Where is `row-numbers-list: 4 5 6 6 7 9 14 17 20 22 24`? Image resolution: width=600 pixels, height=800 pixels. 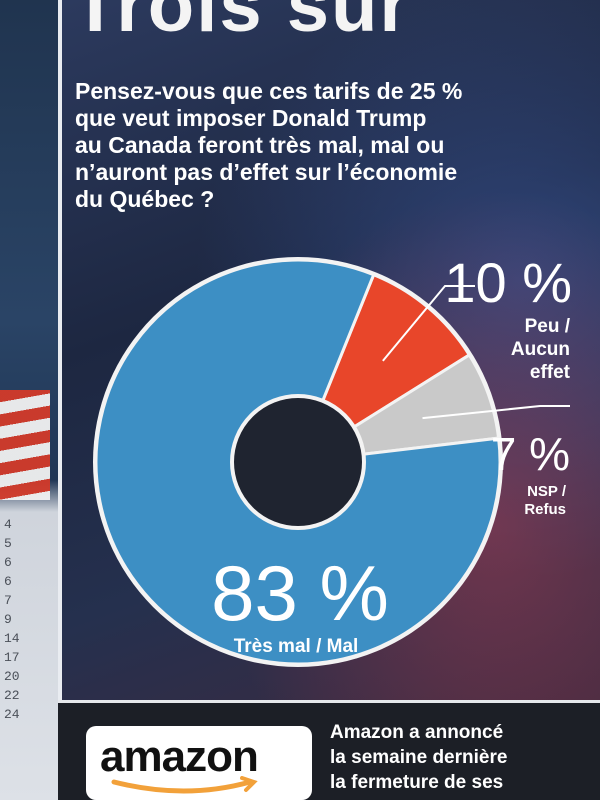
row-numbers-list: 4 5 6 6 7 9 14 17 20 22 24 is located at coordinates (30, 619).